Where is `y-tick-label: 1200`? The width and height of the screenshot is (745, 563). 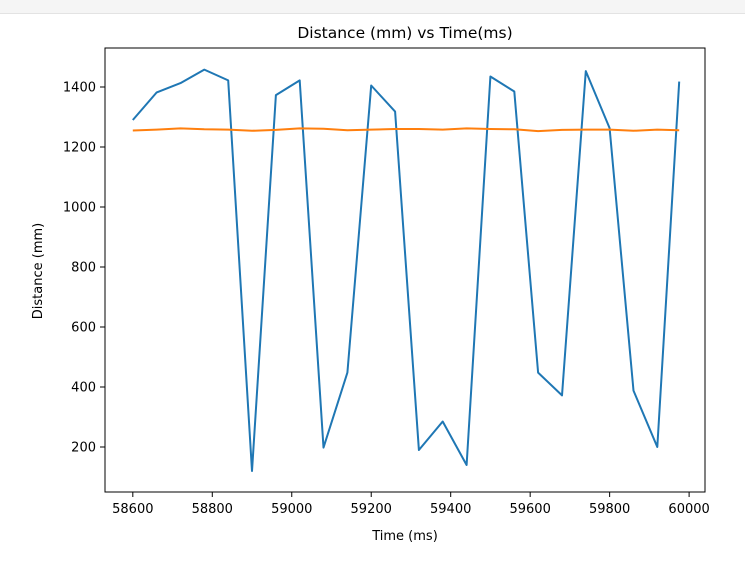 y-tick-label: 1200 is located at coordinates (79, 148).